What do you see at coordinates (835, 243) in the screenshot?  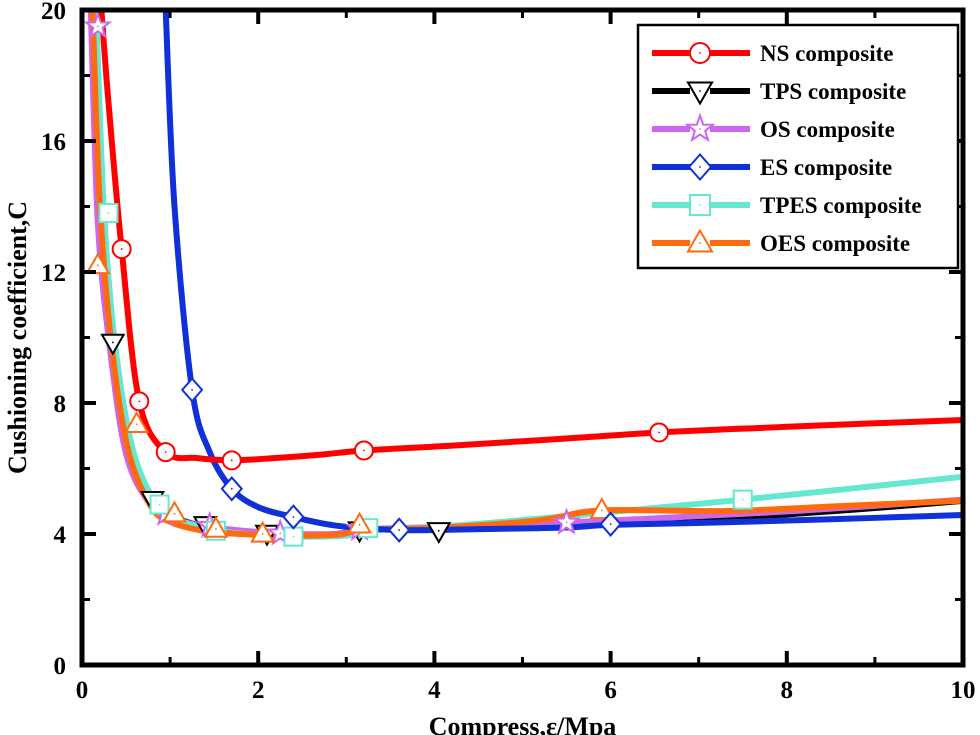 I see `legend-label: OES composite` at bounding box center [835, 243].